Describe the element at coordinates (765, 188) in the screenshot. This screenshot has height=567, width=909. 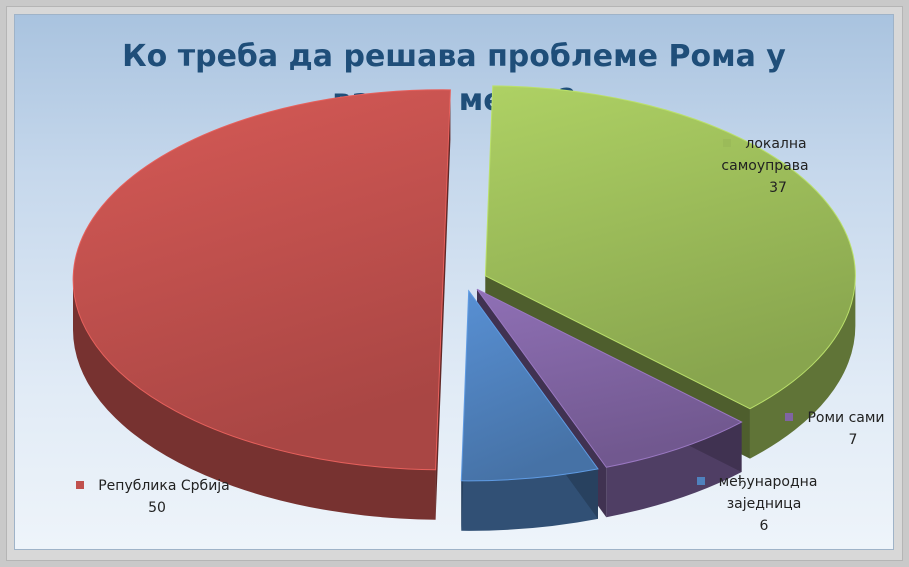
I see `label-lokalna-value: 37` at that location.